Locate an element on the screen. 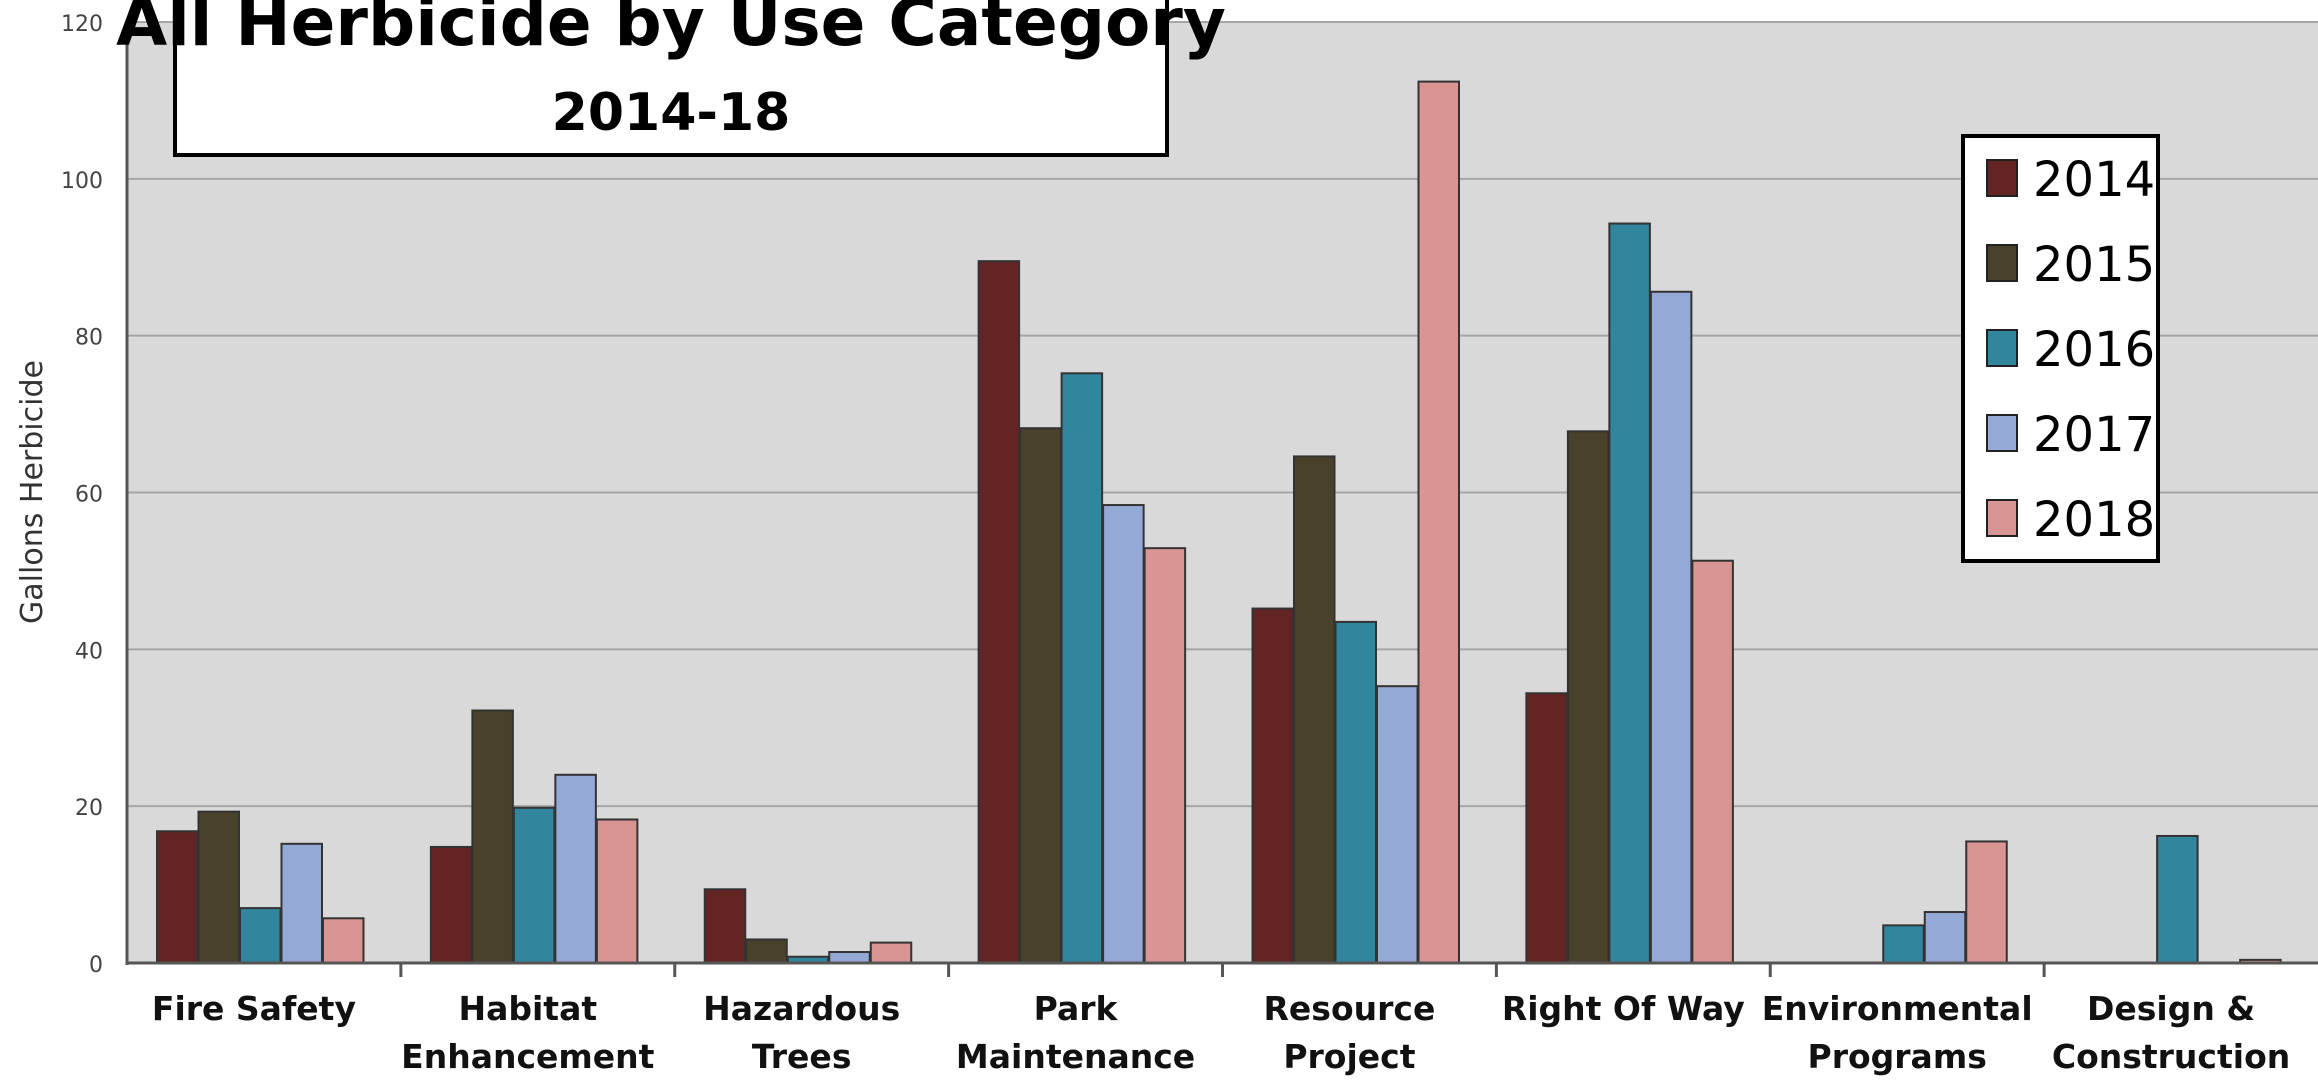 The height and width of the screenshot is (1081, 2318). y-tick-label: 20 is located at coordinates (89, 808).